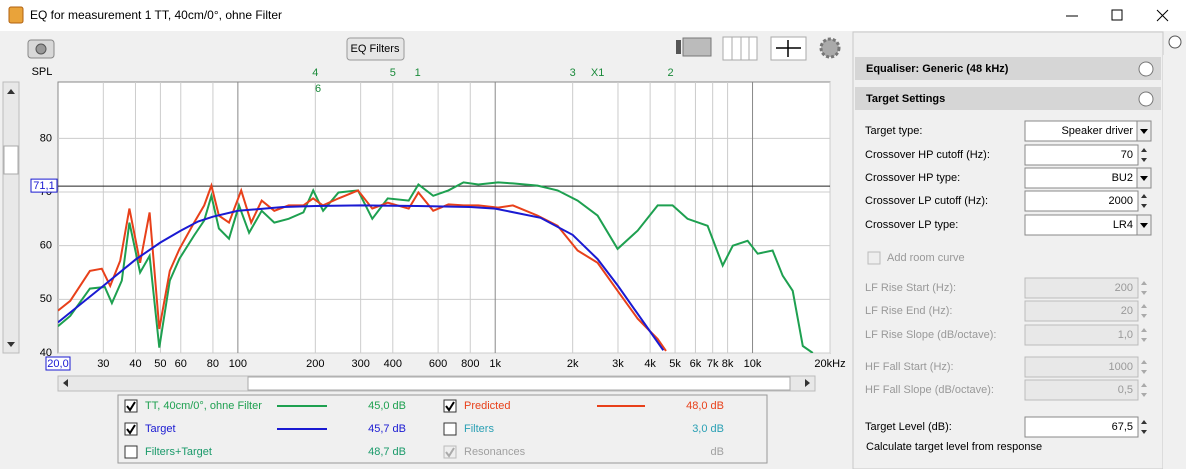 Image resolution: width=1186 pixels, height=474 pixels. I want to click on h-scrollbar, so click(436, 383).